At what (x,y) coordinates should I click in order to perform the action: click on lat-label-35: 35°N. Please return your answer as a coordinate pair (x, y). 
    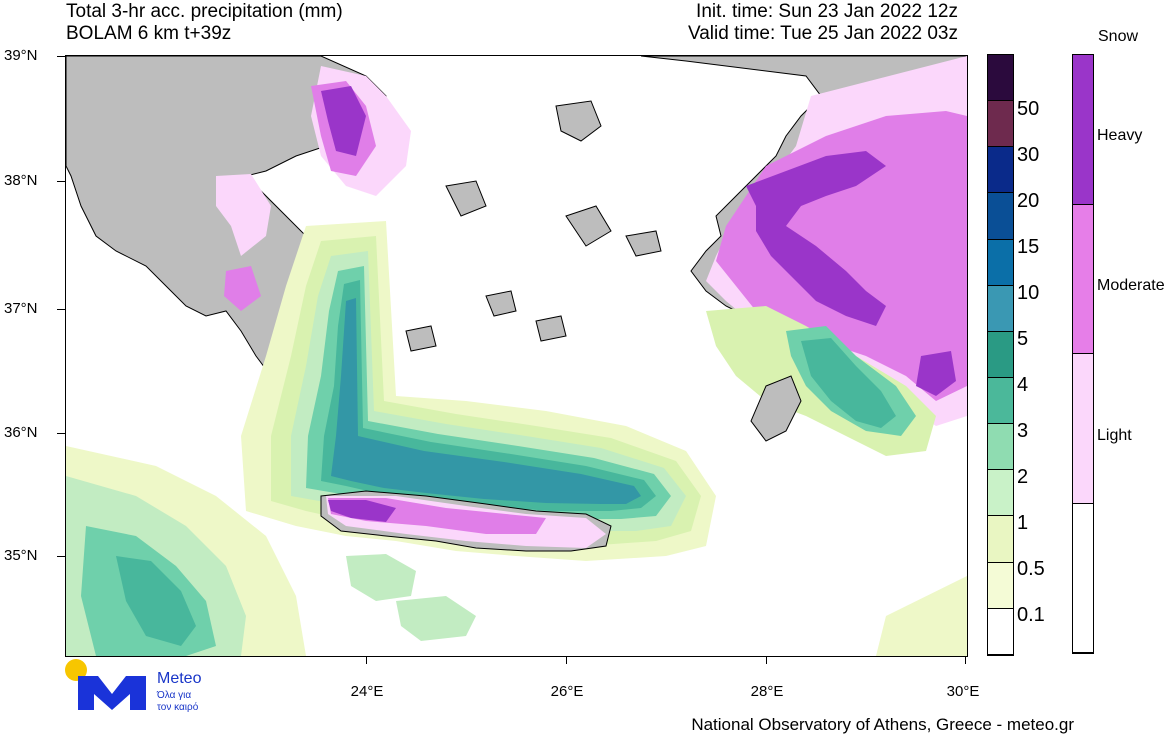
    Looking at the image, I should click on (21, 555).